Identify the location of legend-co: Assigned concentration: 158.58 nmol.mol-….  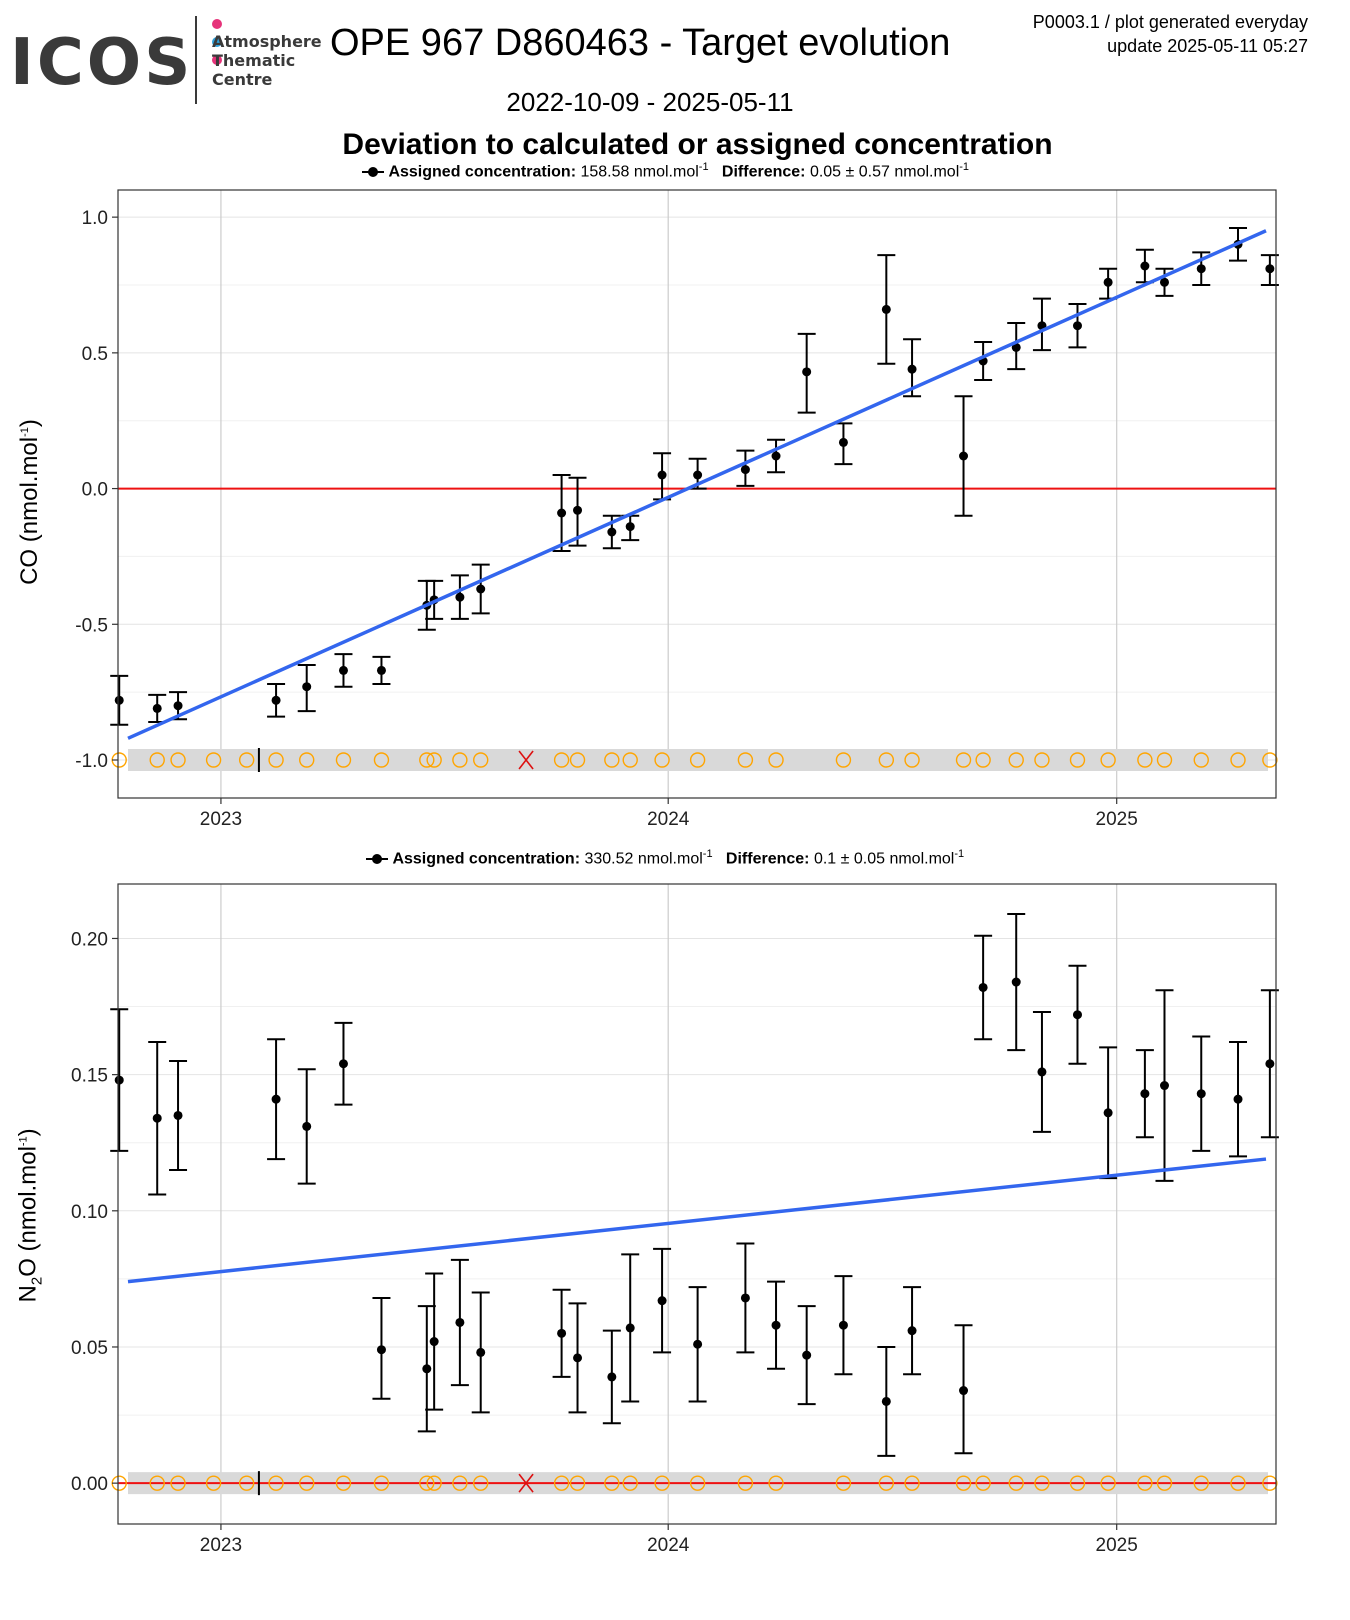
(665, 171).